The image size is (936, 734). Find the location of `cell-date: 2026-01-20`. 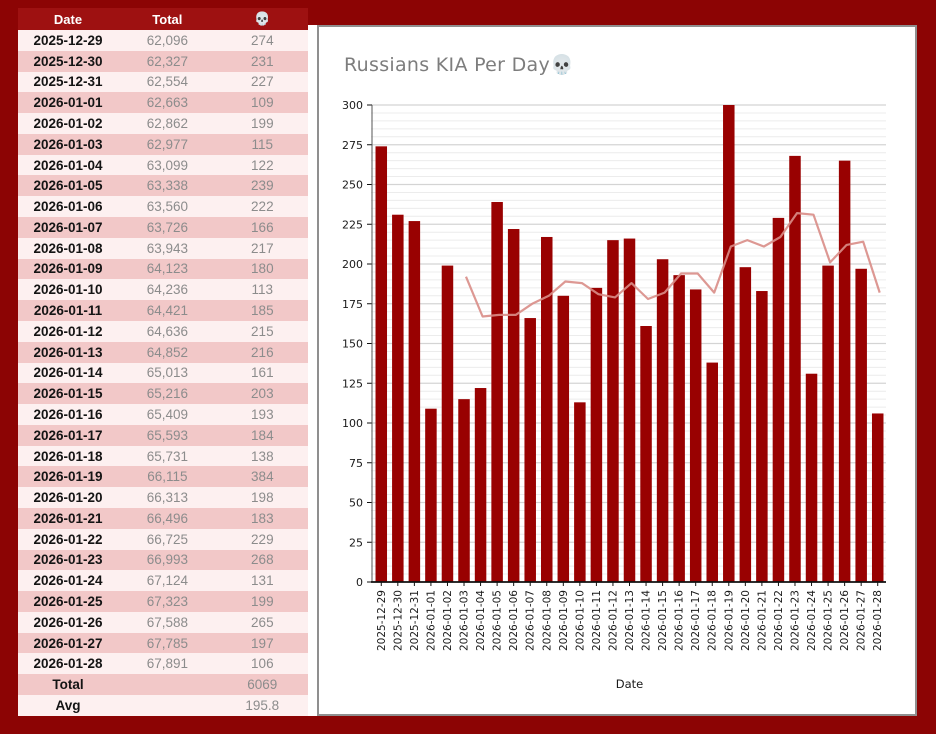

cell-date: 2026-01-20 is located at coordinates (68, 498).